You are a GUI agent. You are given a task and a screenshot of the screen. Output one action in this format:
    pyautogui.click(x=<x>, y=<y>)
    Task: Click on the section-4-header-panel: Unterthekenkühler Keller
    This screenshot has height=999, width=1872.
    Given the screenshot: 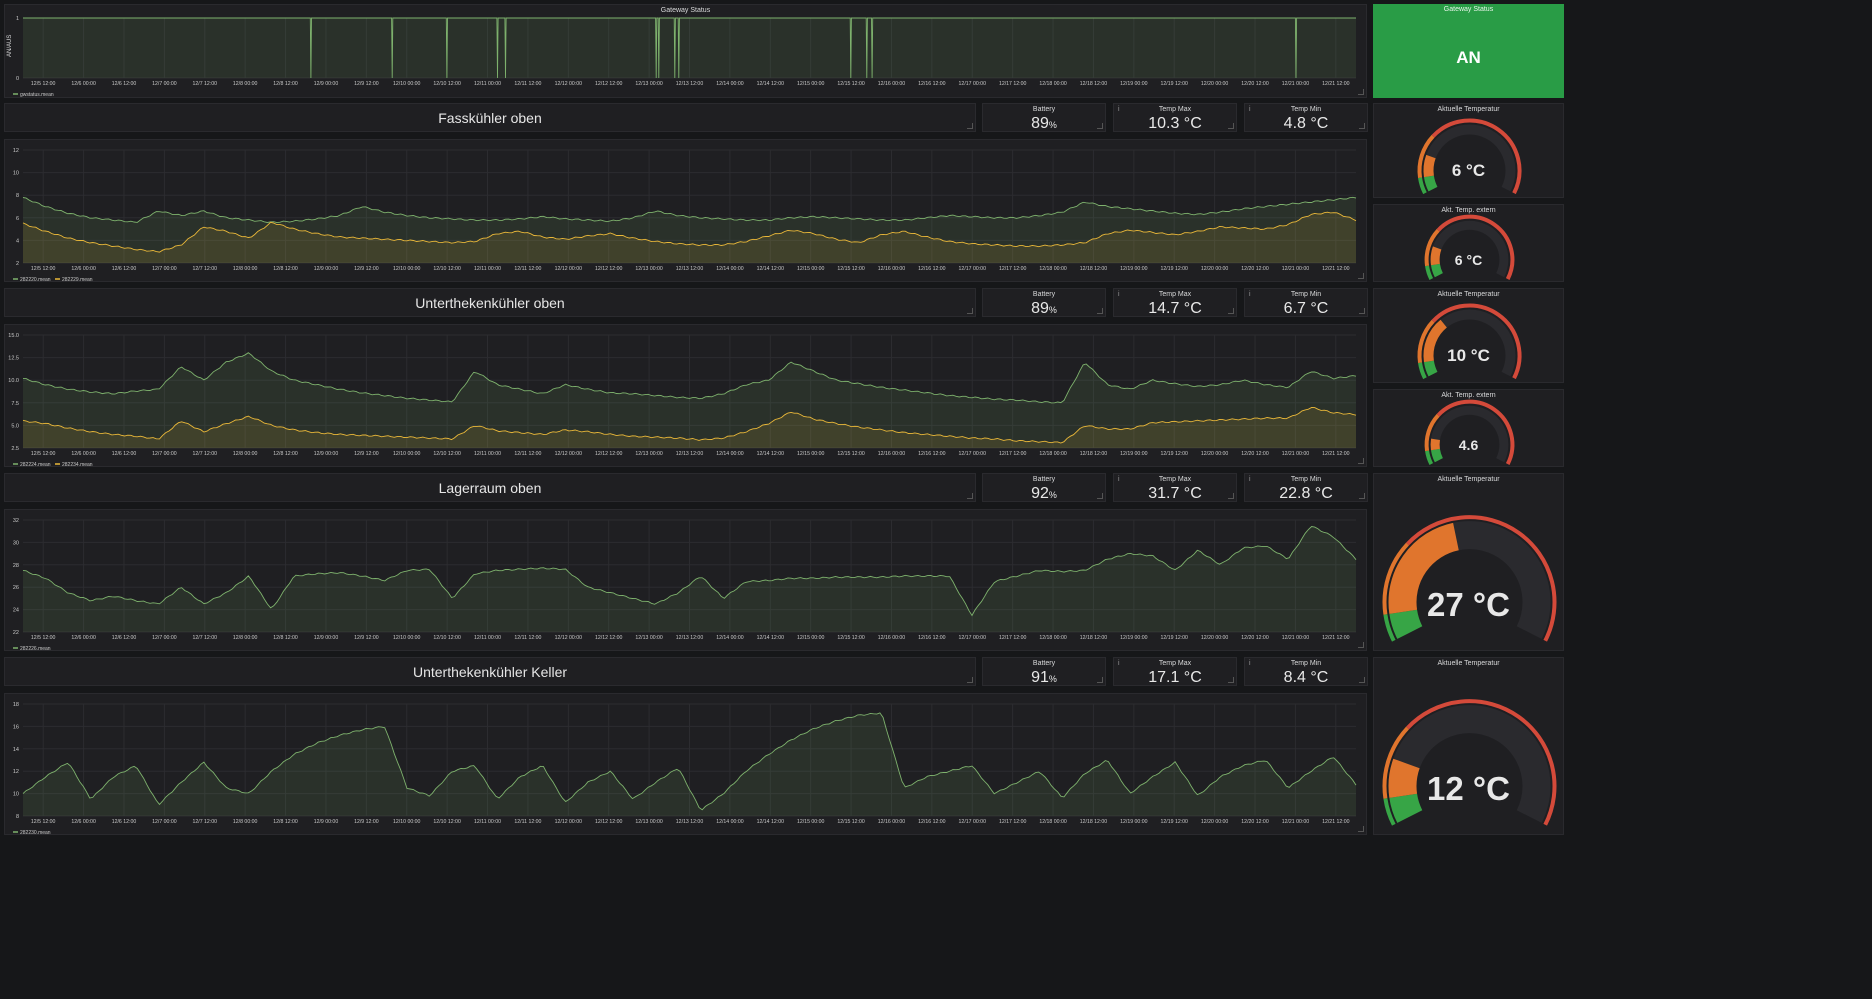 What is the action you would take?
    pyautogui.click(x=490, y=671)
    